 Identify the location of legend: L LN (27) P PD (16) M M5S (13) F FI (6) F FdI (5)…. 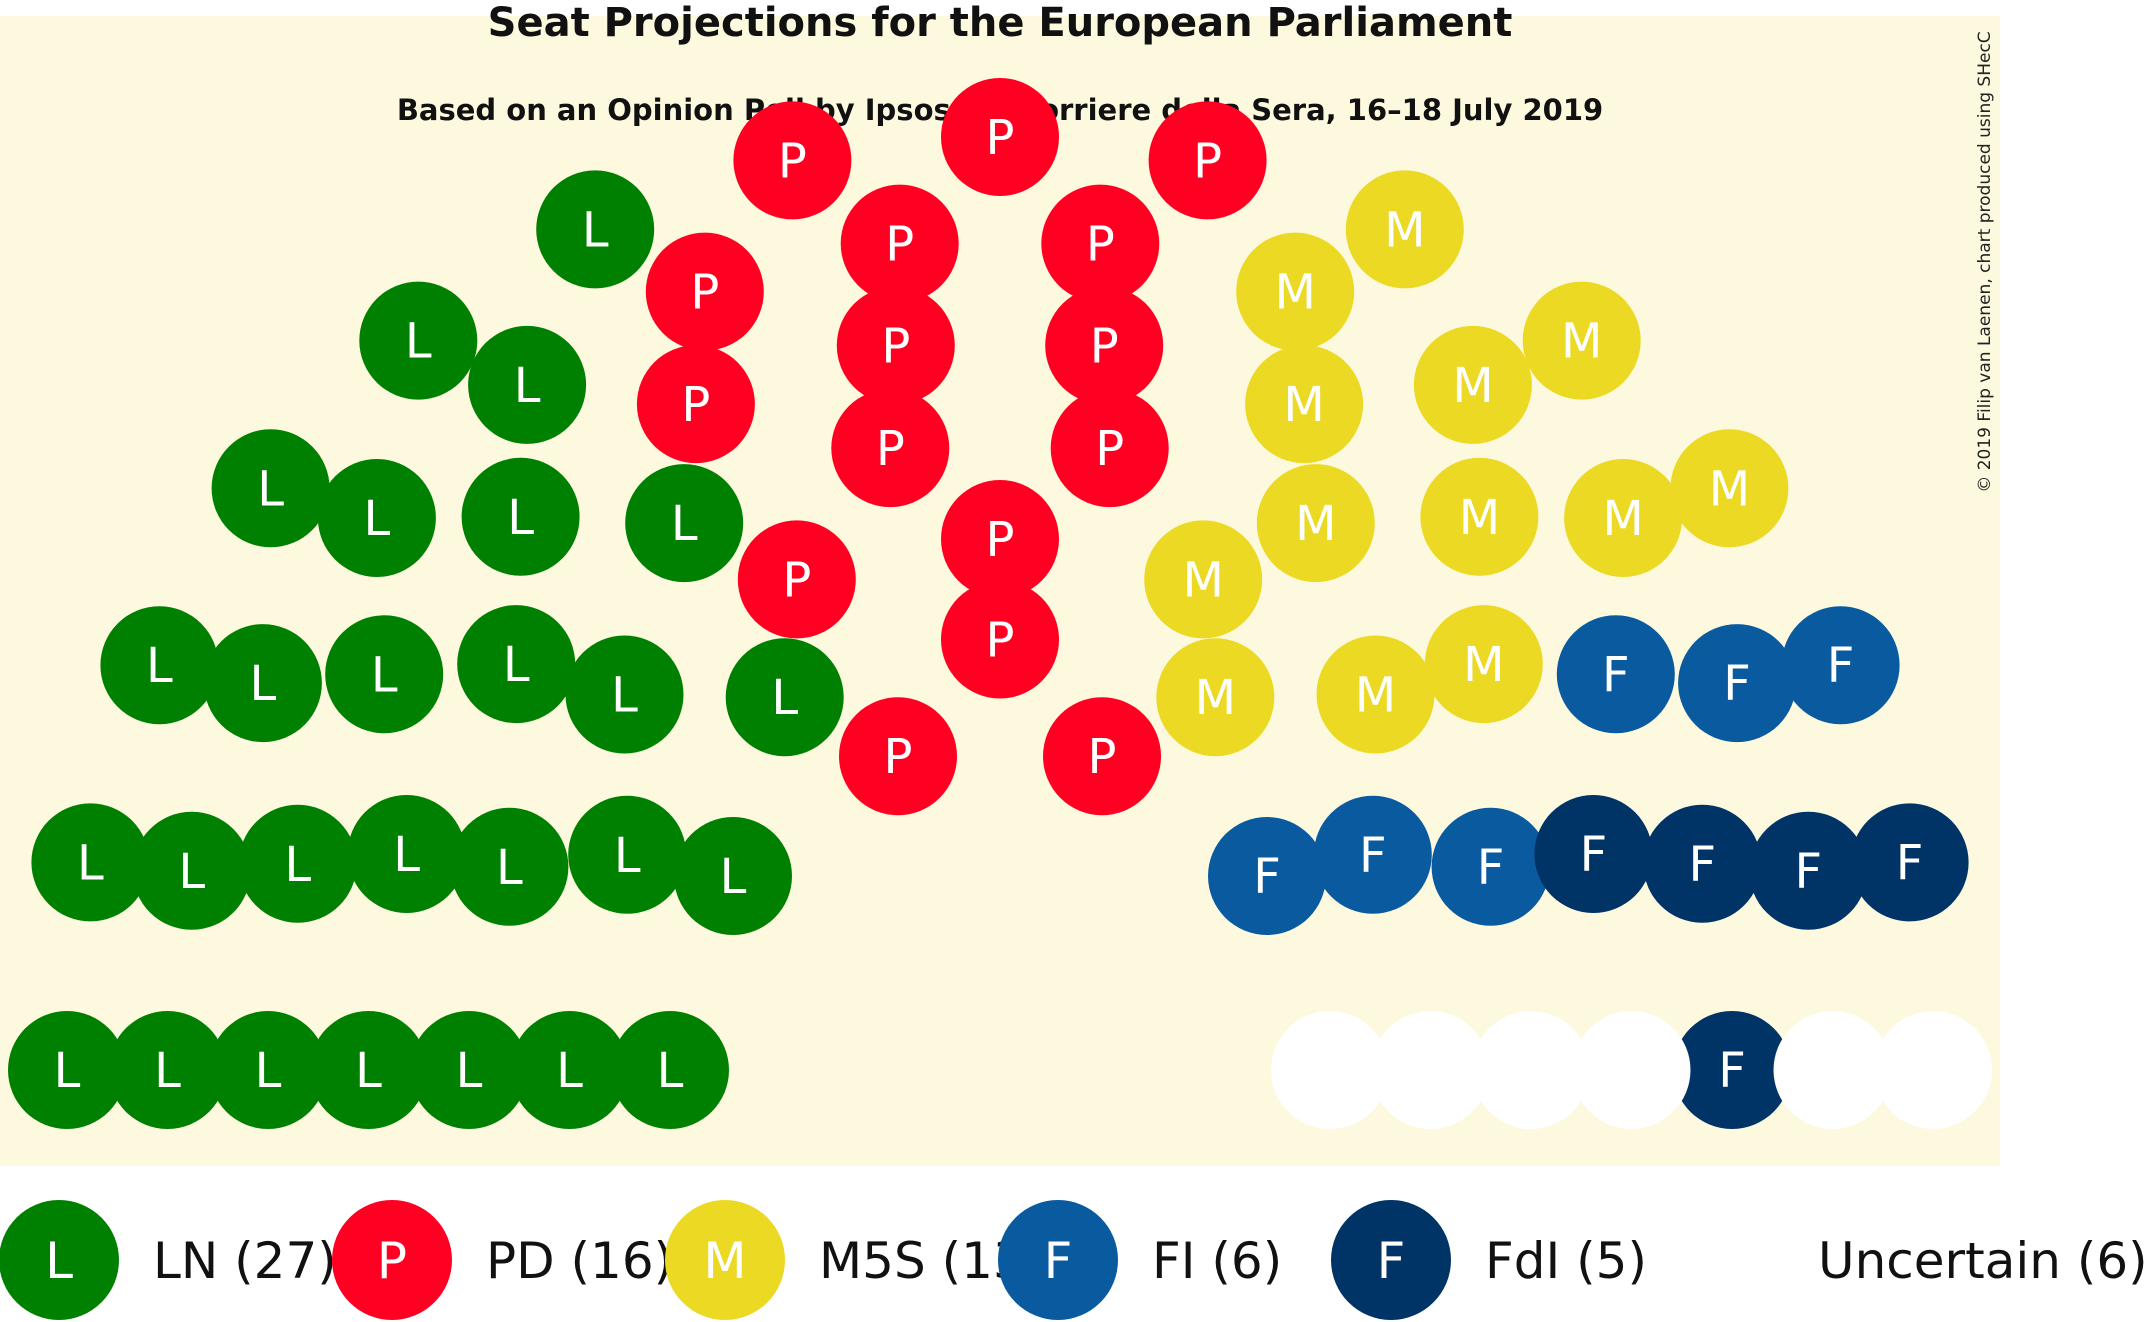
(1074, 1260).